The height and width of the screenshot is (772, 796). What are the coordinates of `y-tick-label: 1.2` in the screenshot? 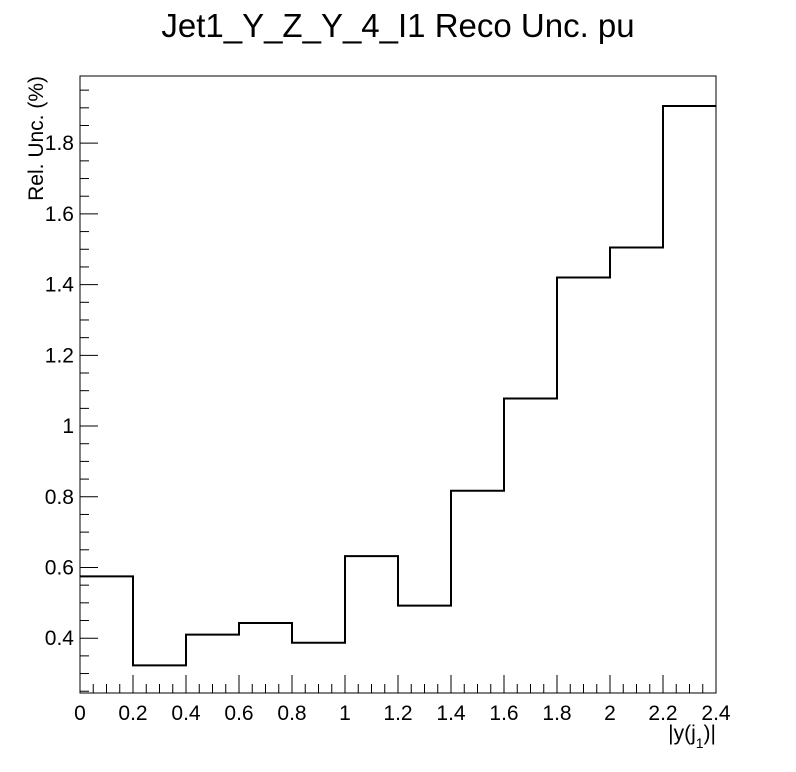 It's located at (59, 355).